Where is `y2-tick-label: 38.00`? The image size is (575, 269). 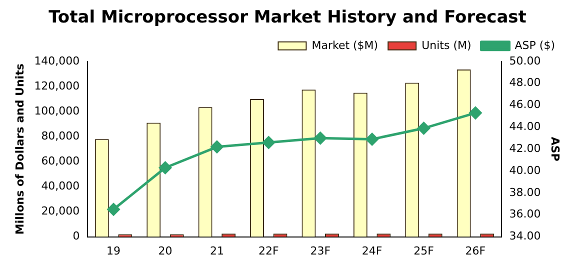 y2-tick-label: 38.00 is located at coordinates (525, 192).